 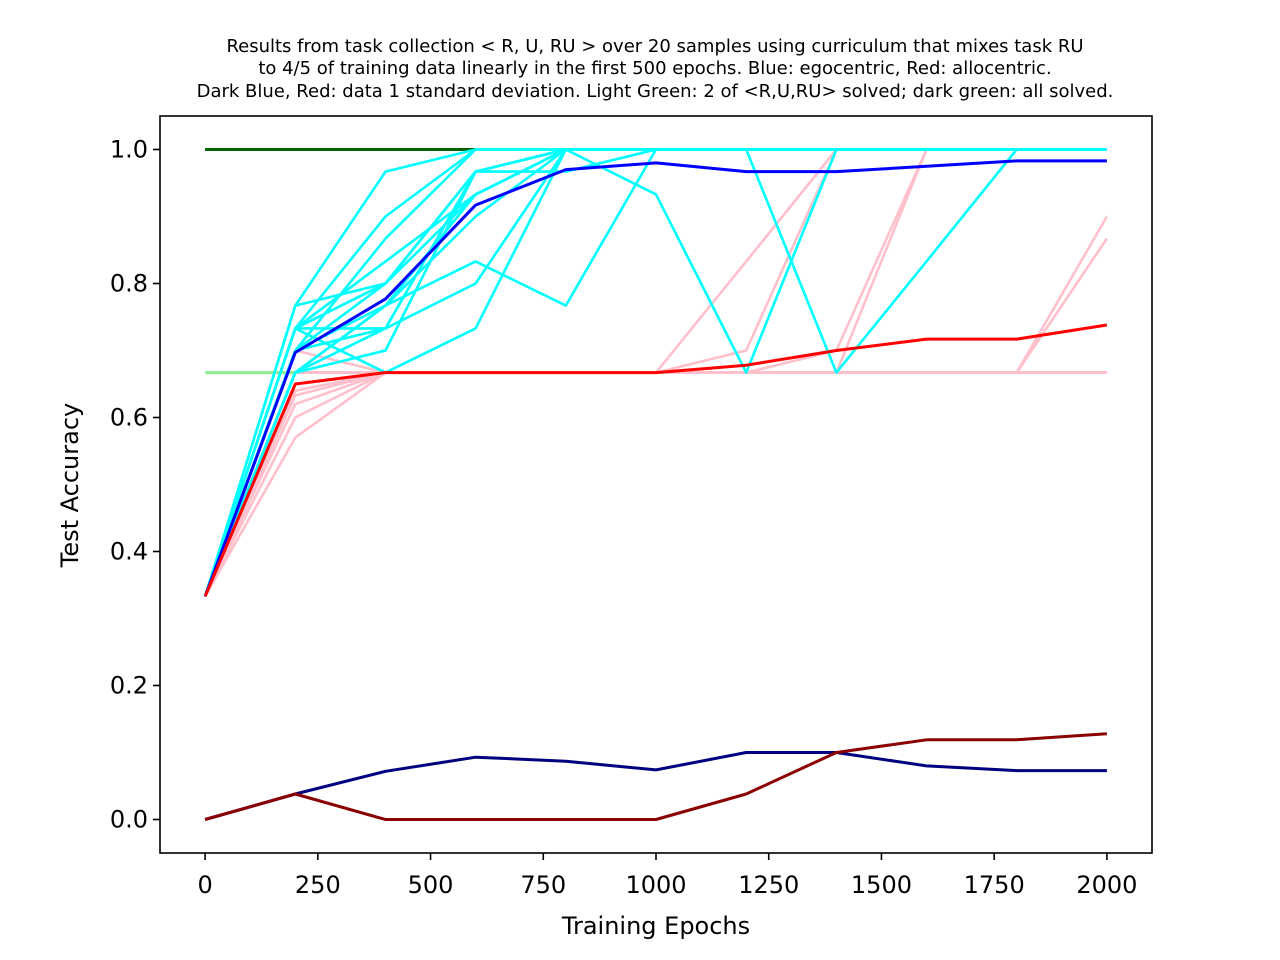 I want to click on y-tick-label: 0.8, so click(x=129, y=284).